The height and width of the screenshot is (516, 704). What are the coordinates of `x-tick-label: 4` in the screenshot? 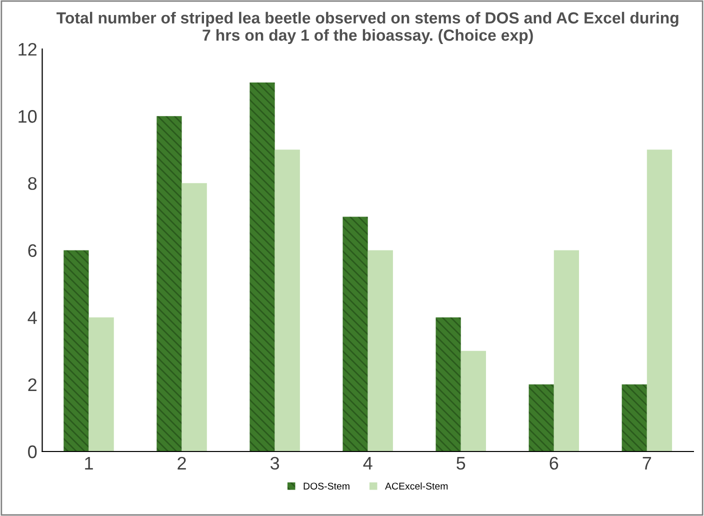 It's located at (367, 463).